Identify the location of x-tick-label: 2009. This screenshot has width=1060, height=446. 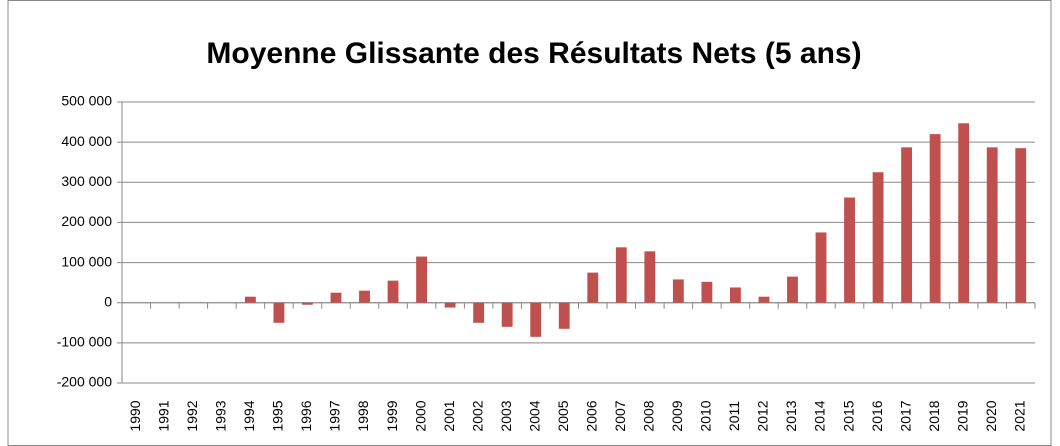
(677, 415).